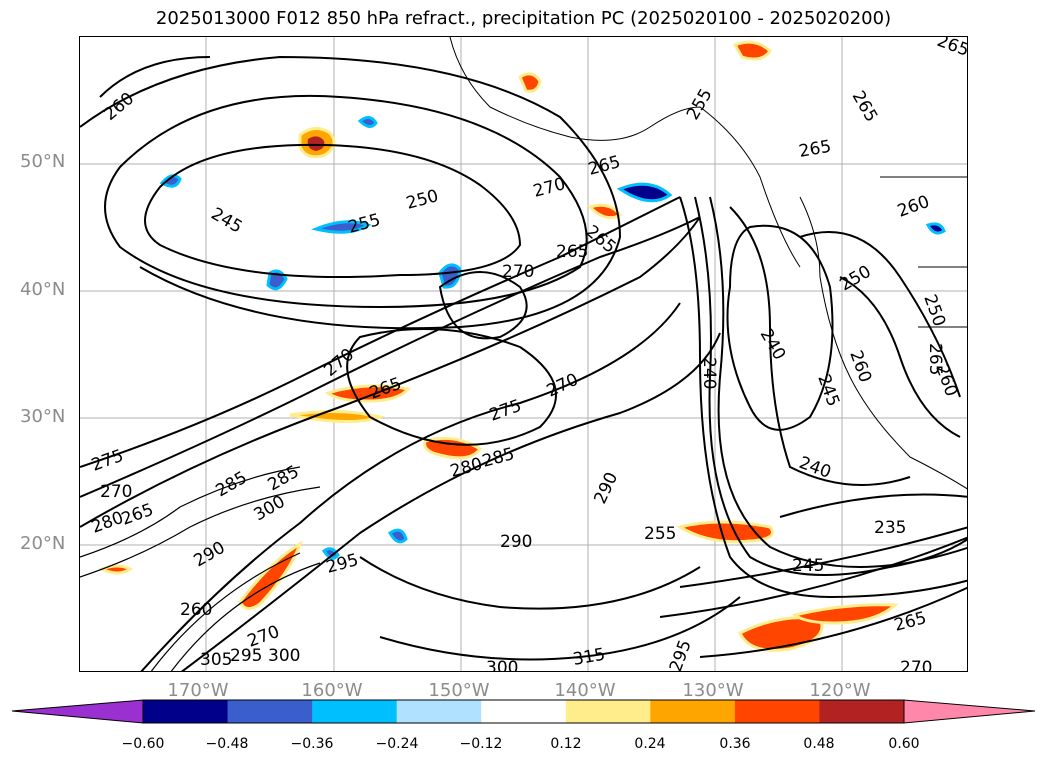 The width and height of the screenshot is (1047, 765). What do you see at coordinates (713, 690) in the screenshot?
I see `lon-label-130w: 130°W` at bounding box center [713, 690].